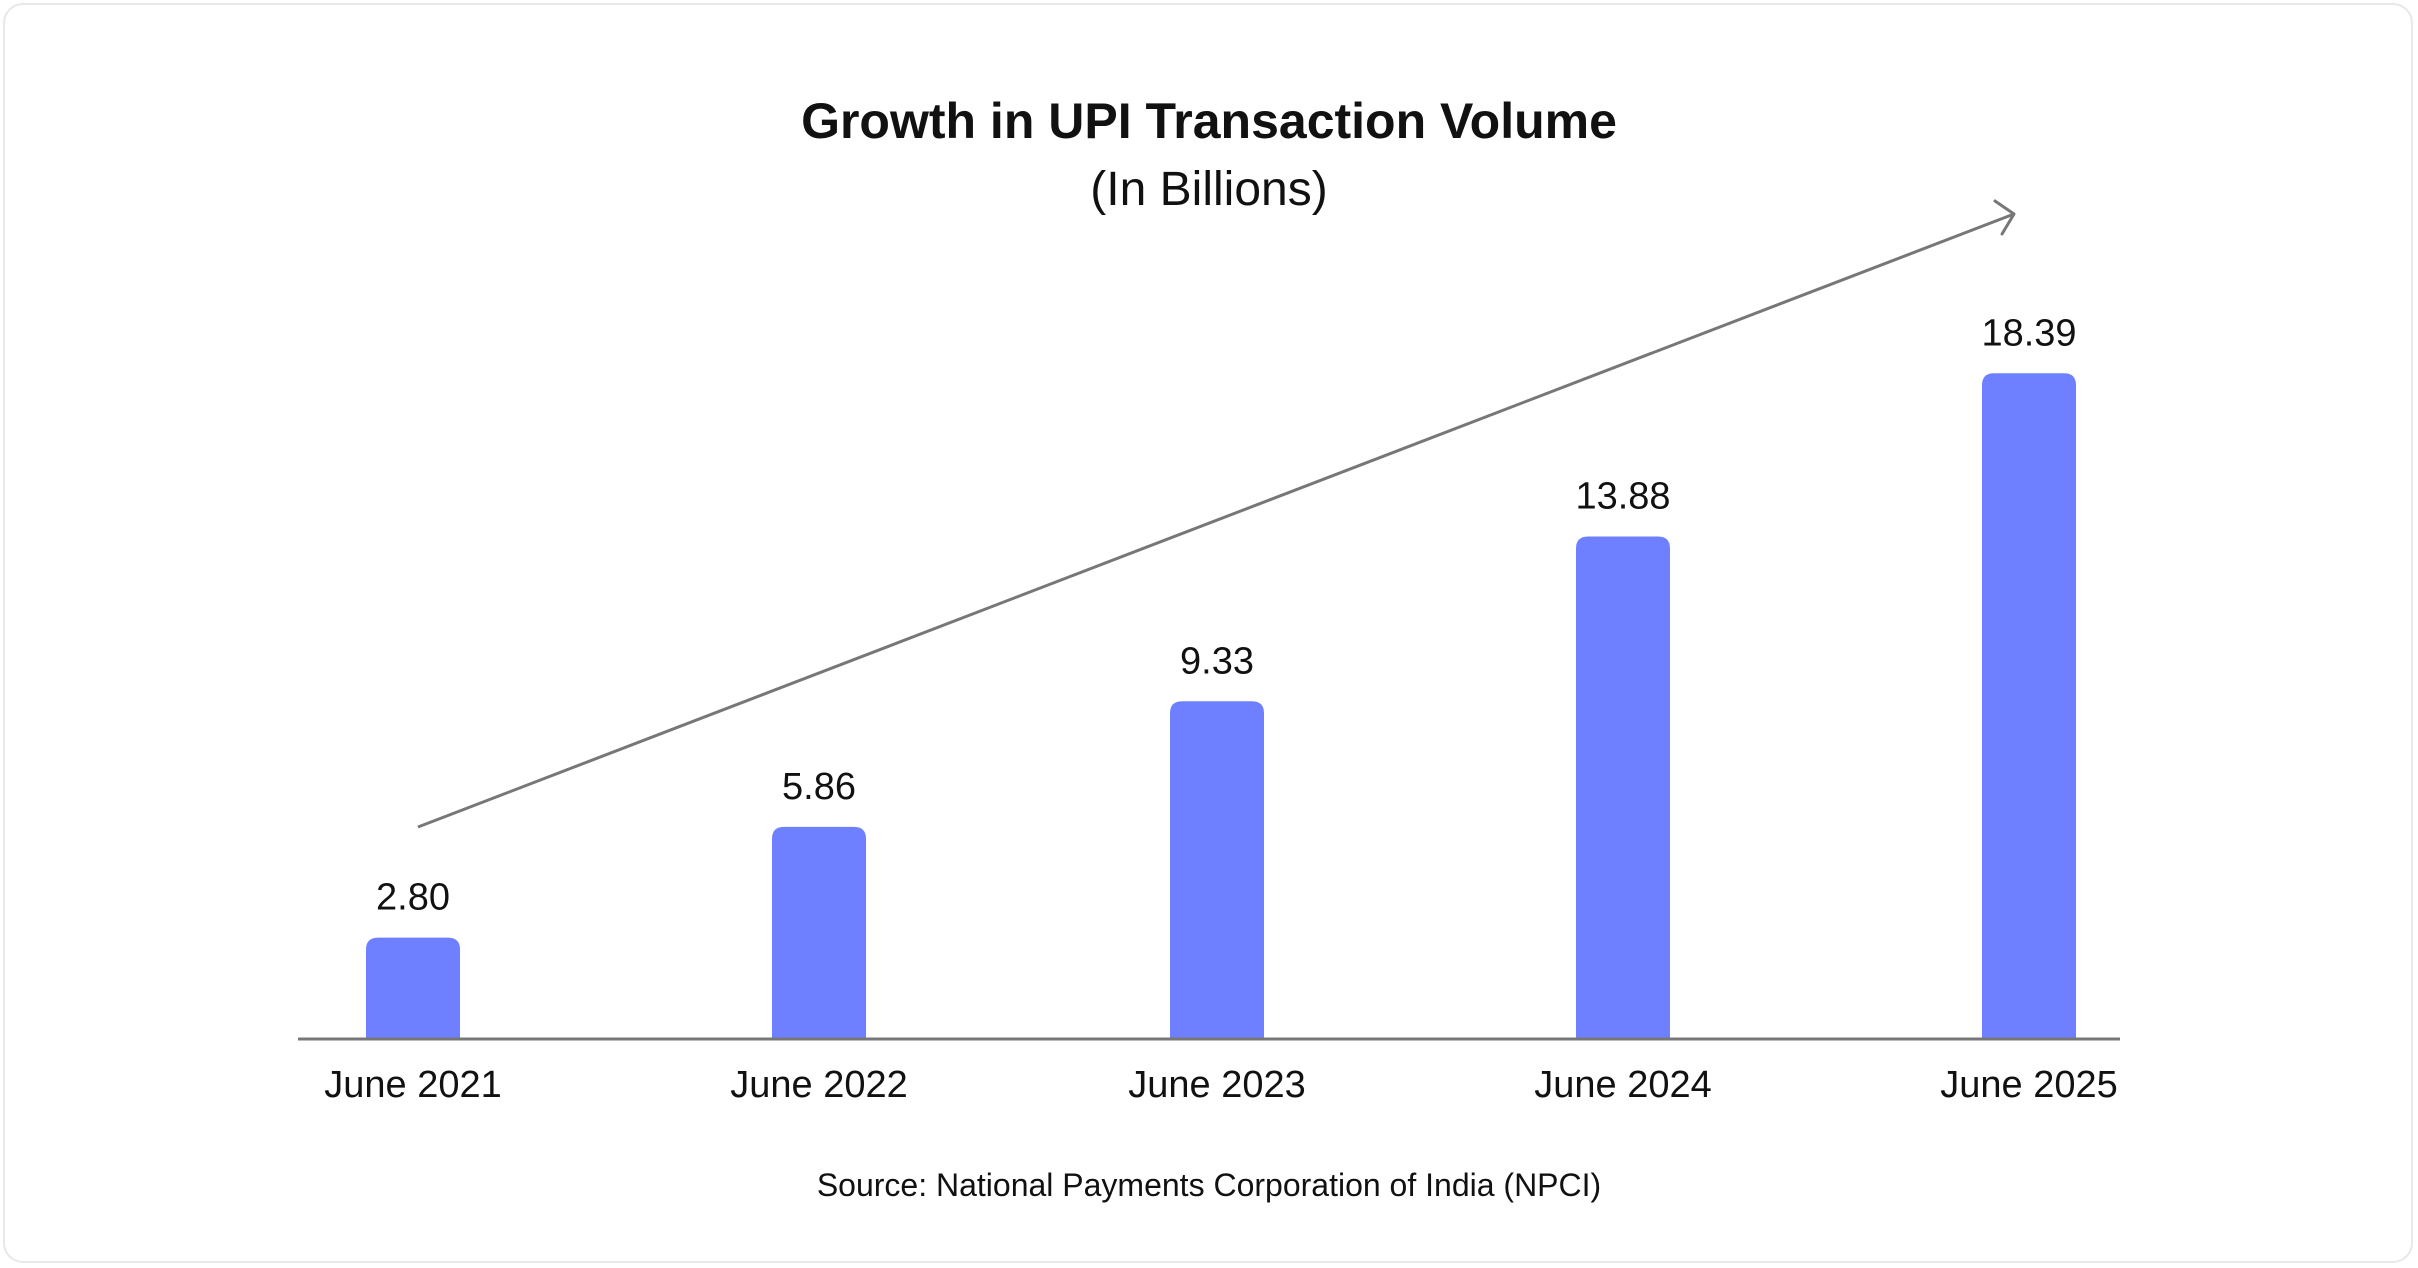  What do you see at coordinates (1217, 870) in the screenshot?
I see `bar-june-2023` at bounding box center [1217, 870].